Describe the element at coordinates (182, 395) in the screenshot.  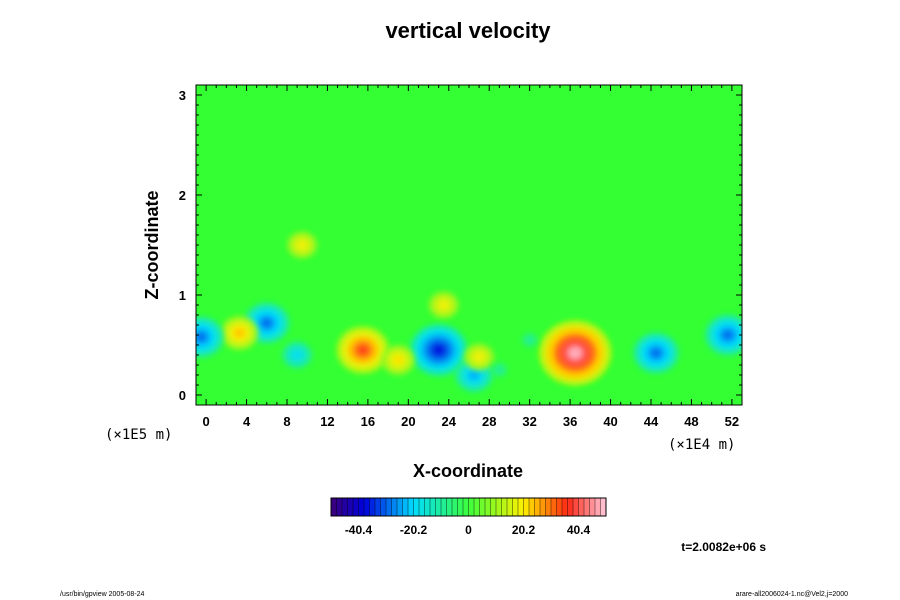
I see `y-tick-label: 0` at that location.